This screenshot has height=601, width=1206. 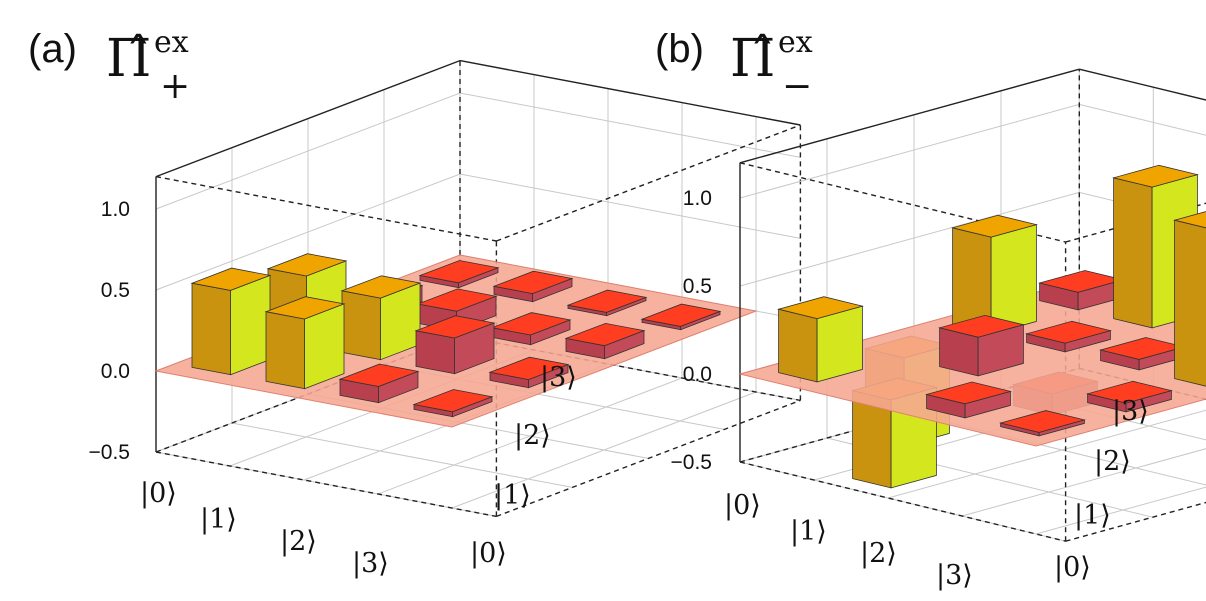 I want to click on panel-a-label: (a), so click(x=52, y=49).